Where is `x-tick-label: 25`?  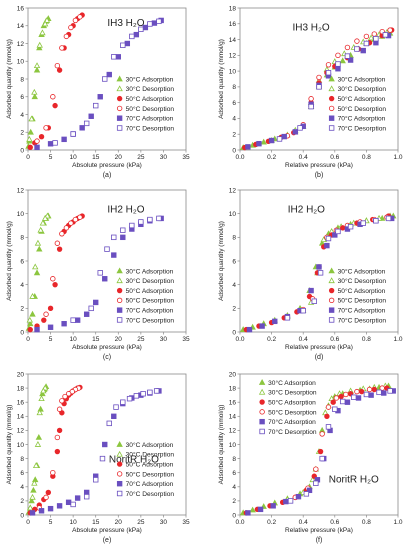 x-tick-label: 25 is located at coordinates (141, 157).